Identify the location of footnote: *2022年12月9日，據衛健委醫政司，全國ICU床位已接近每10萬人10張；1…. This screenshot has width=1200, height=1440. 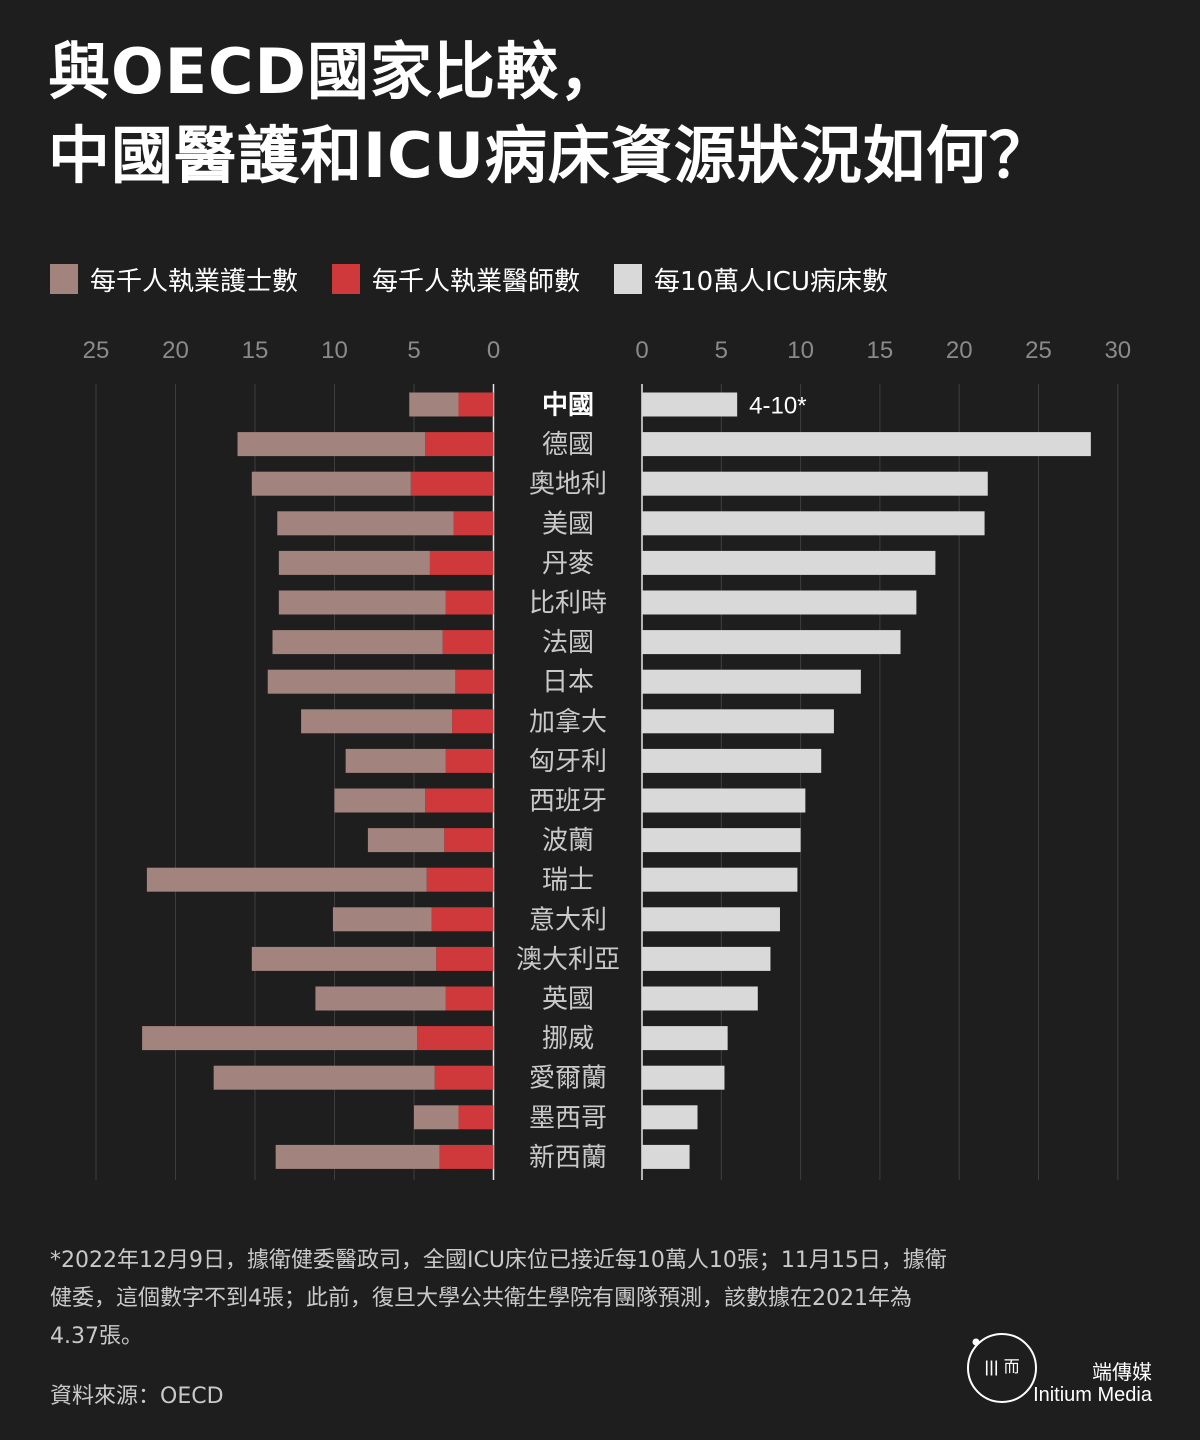
(498, 1298).